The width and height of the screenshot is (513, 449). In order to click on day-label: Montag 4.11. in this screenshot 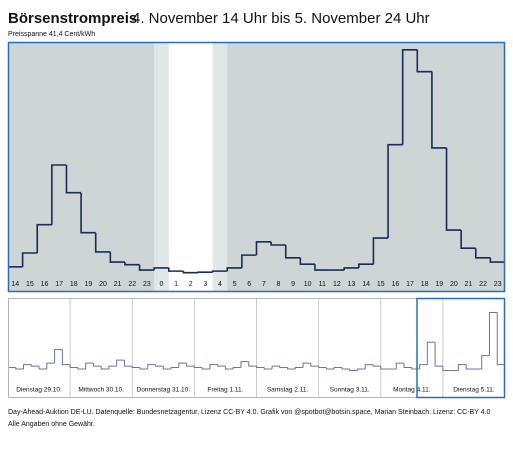, I will do `click(412, 390)`.